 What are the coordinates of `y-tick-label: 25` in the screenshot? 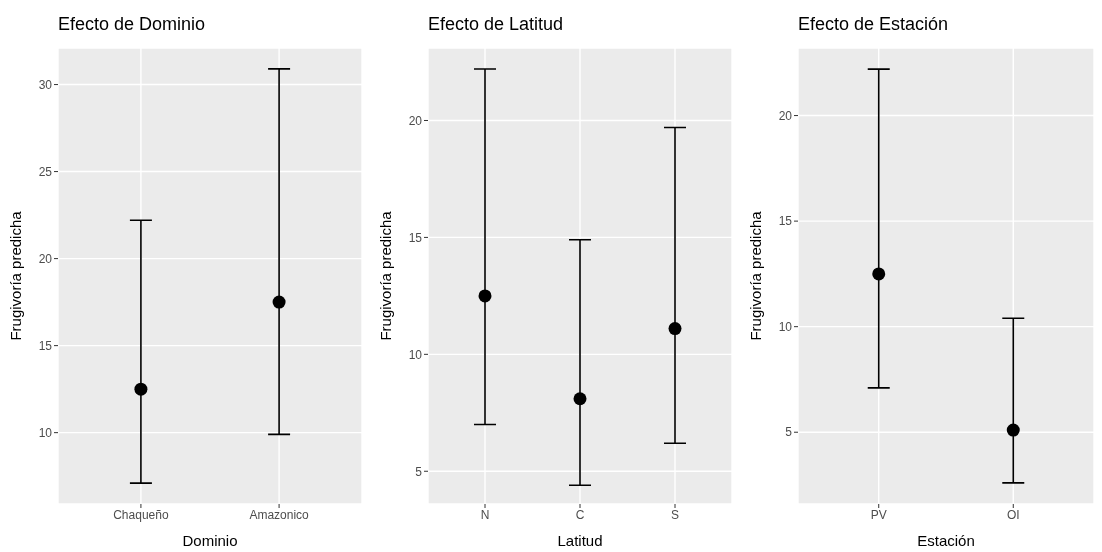 It's located at (45, 171).